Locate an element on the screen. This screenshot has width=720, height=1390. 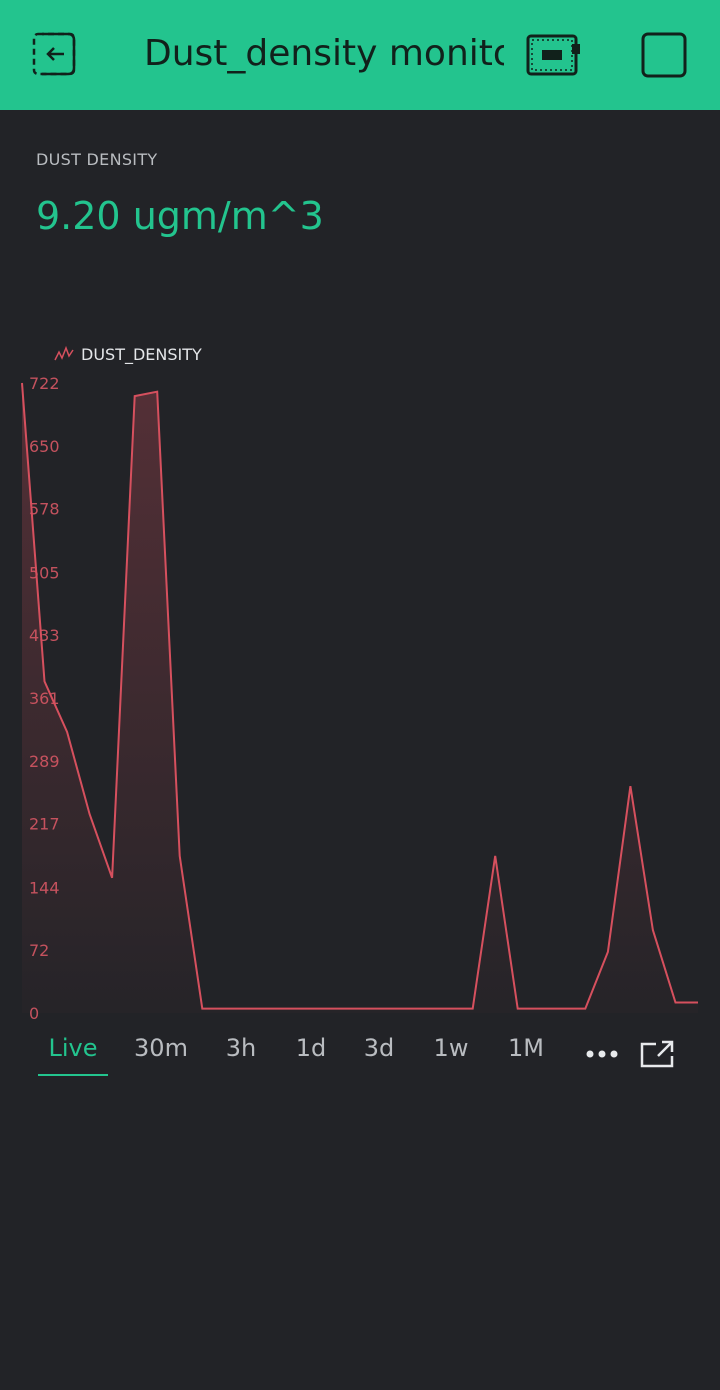
y-tick-label: 722 is located at coordinates (44, 383).